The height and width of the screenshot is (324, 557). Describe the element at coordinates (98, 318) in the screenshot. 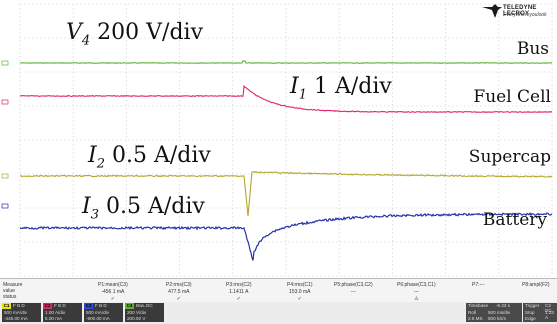

I see `channel-offset: -900.00 mA` at that location.